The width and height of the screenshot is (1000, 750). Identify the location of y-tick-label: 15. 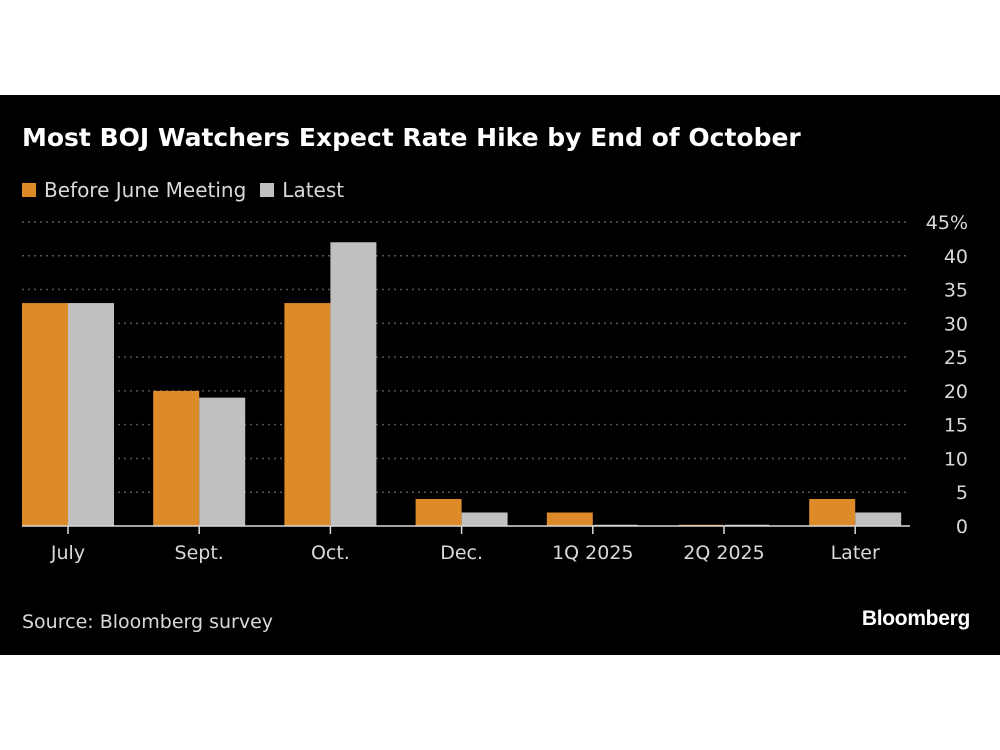
(956, 426).